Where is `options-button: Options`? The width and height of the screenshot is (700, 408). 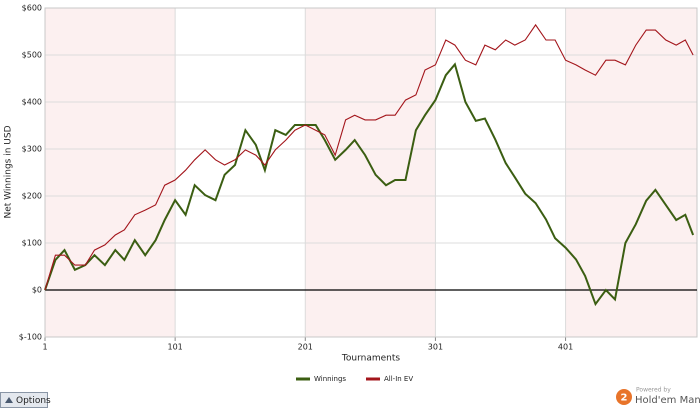
options-button: Options is located at coordinates (26, 400).